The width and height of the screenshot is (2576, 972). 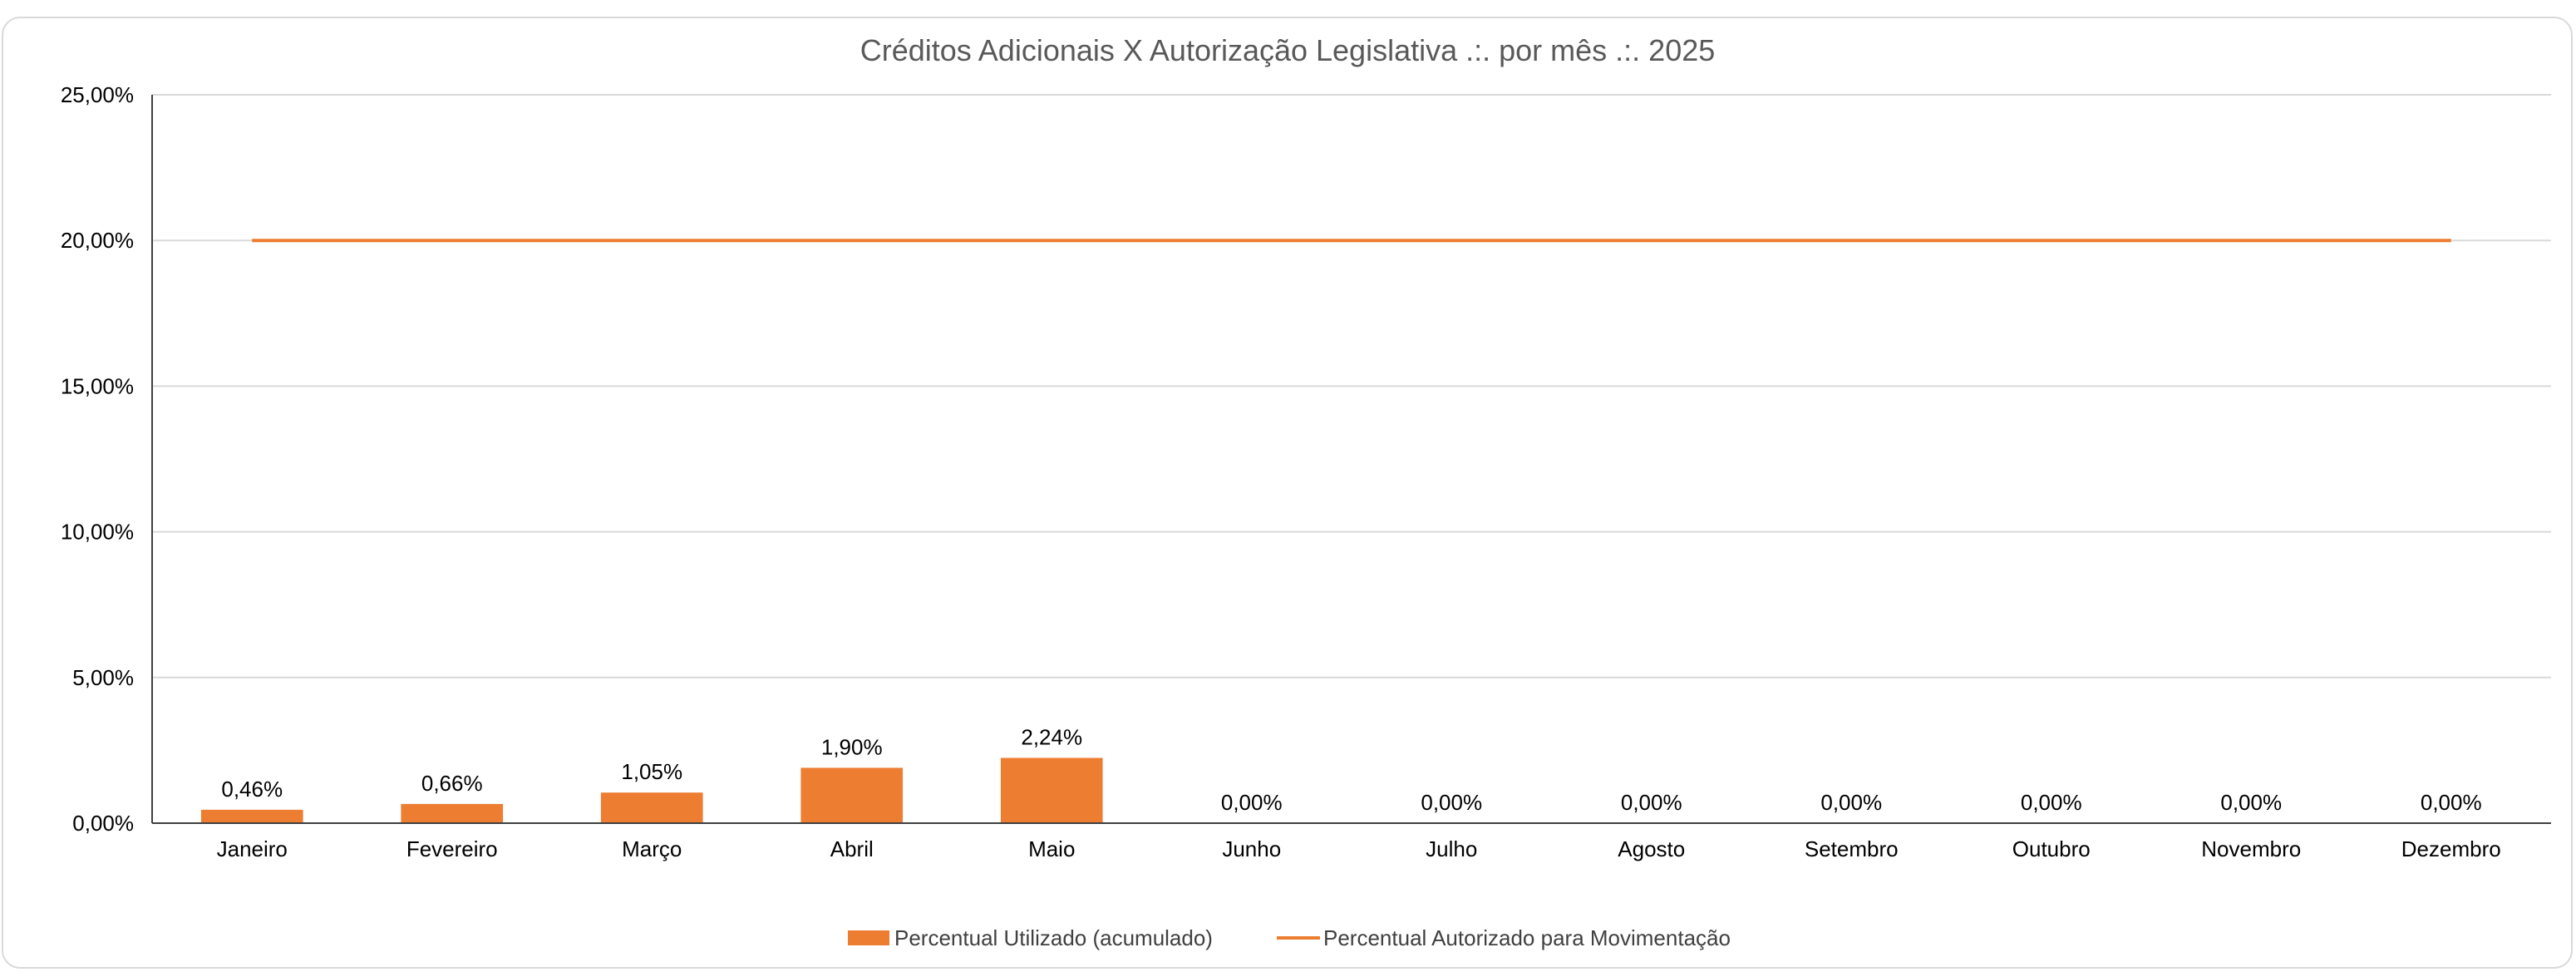 What do you see at coordinates (103, 677) in the screenshot?
I see `y-tick-label: 5,00%` at bounding box center [103, 677].